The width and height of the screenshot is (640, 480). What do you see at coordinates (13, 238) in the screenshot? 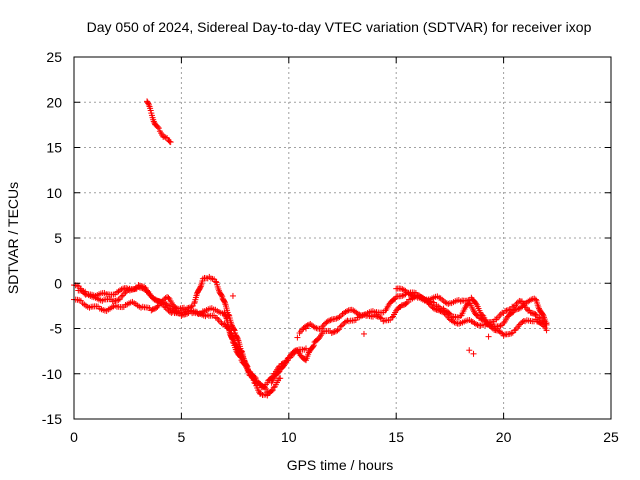
I see `y-axis-label: SDTVAR / TECUs` at bounding box center [13, 238].